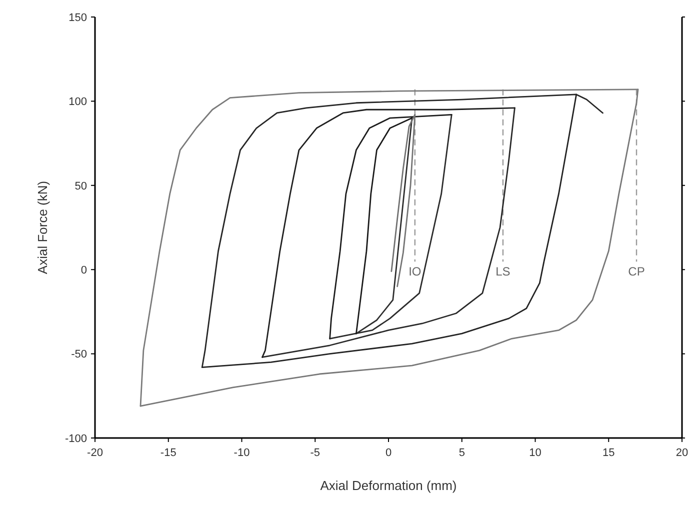 This screenshot has height=511, width=691. What do you see at coordinates (535, 453) in the screenshot?
I see `x-tick-label: 10` at bounding box center [535, 453].